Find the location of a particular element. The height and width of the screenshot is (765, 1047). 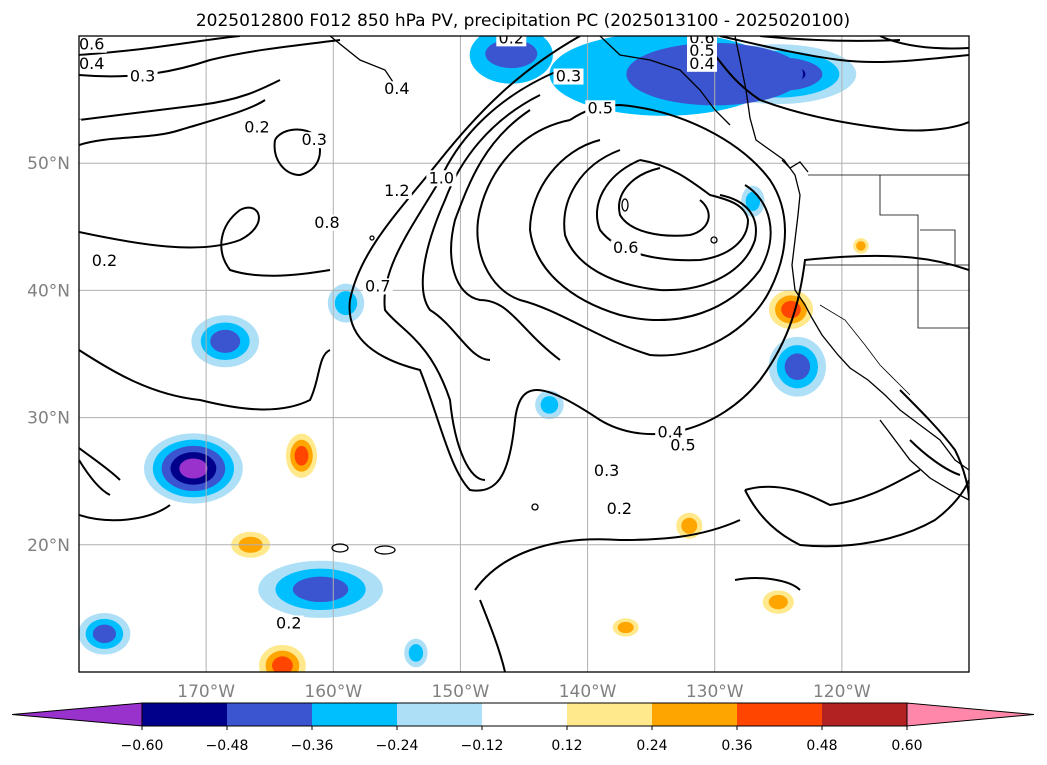

latitude-tick-label: 30°N is located at coordinates (48, 419).